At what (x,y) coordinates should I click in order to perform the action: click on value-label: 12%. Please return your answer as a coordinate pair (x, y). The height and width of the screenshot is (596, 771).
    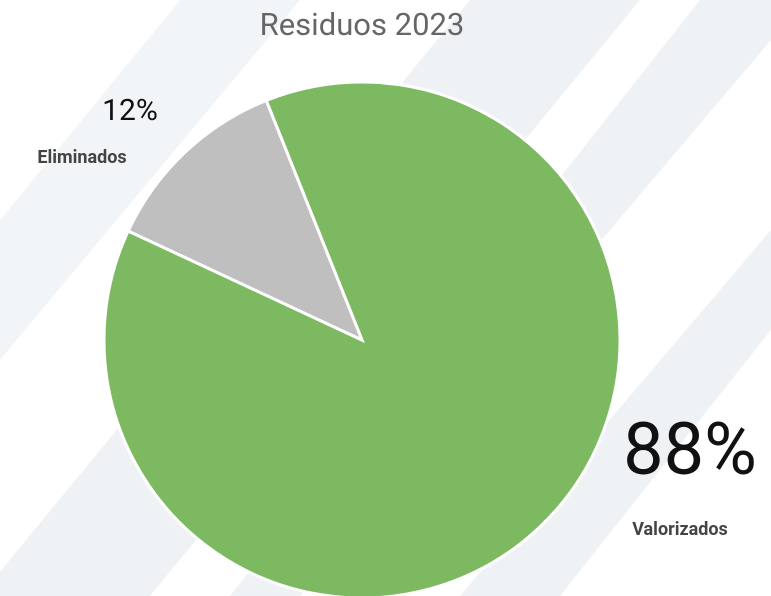
    Looking at the image, I should click on (130, 110).